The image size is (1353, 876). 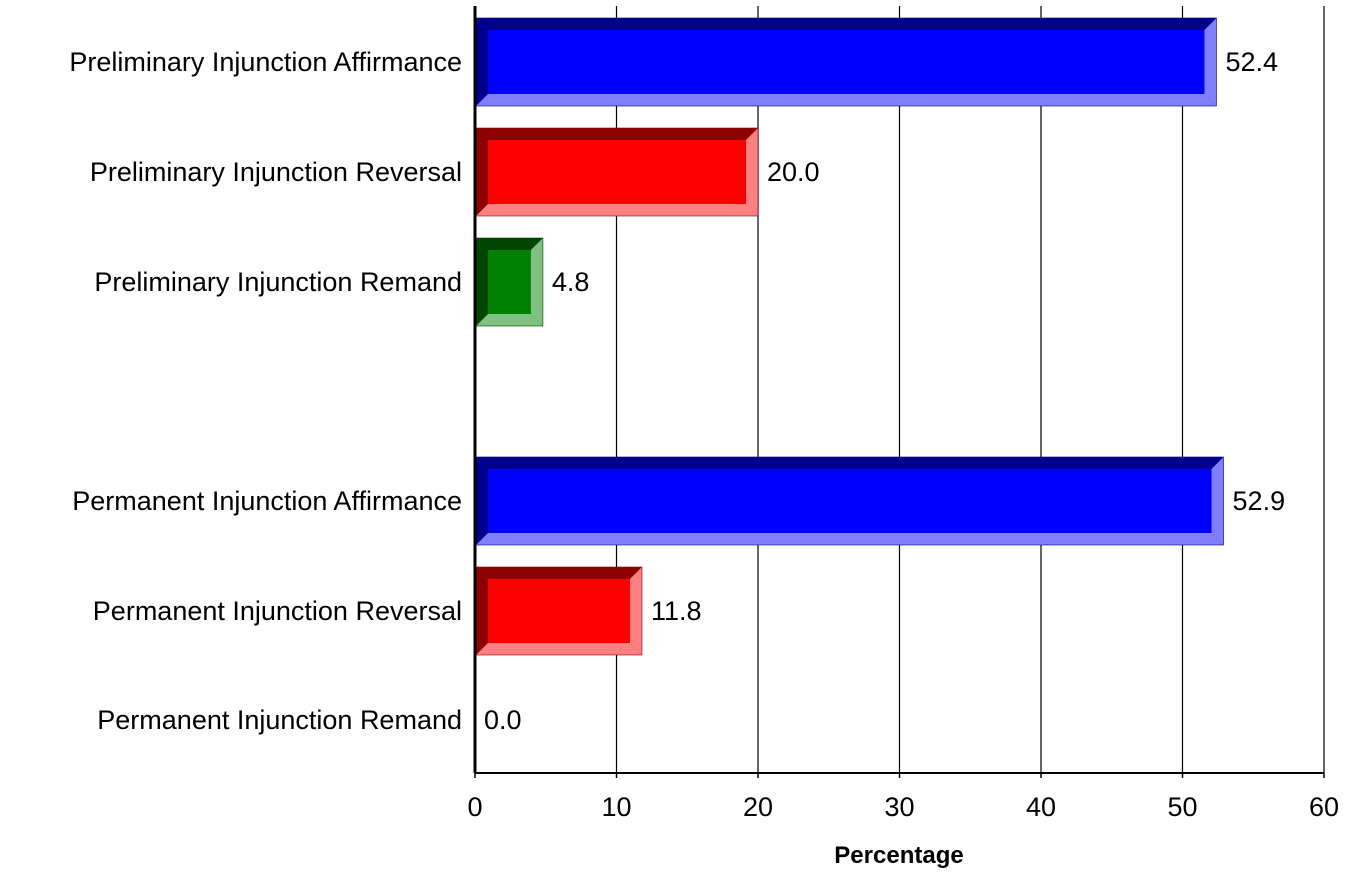 I want to click on bar-face-preliminary-injunction-affirmance, so click(x=846, y=62).